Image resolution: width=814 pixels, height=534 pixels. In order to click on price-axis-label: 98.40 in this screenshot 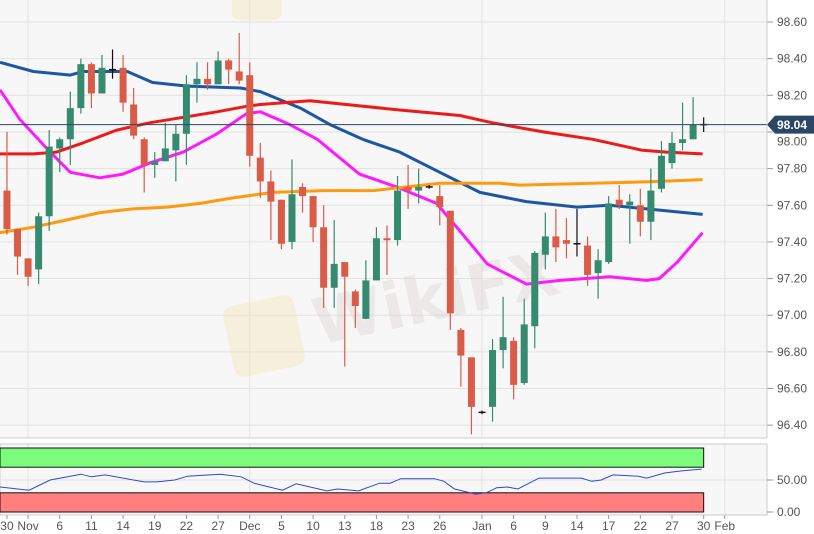, I will do `click(792, 59)`.